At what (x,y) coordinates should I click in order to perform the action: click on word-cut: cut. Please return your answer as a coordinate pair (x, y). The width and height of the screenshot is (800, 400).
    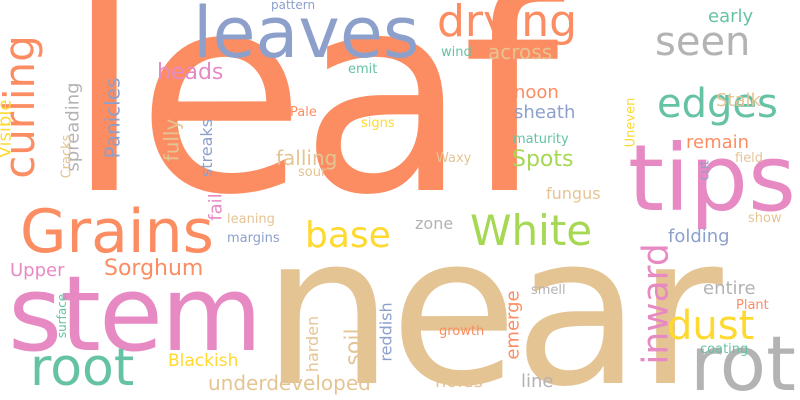
    Looking at the image, I should click on (705, 170).